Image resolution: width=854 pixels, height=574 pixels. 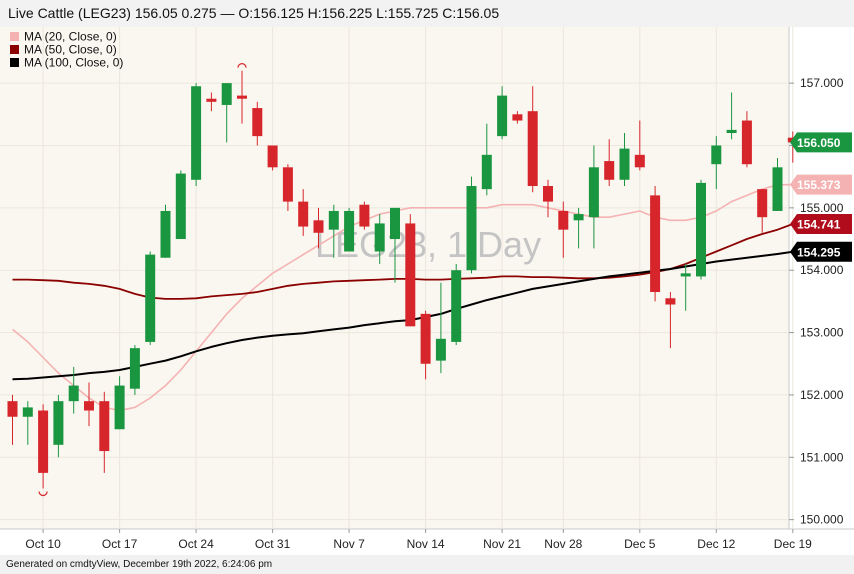 What do you see at coordinates (793, 544) in the screenshot?
I see `x-tick-label: Dec 19` at bounding box center [793, 544].